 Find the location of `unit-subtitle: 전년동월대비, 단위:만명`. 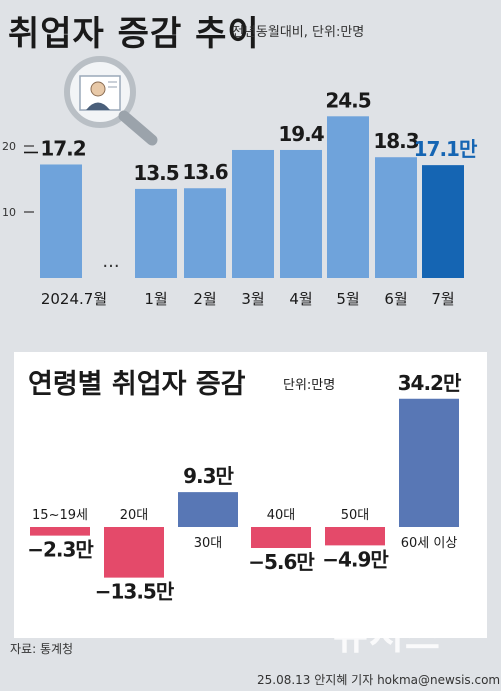

unit-subtitle: 전년동월대비, 단위:만명 is located at coordinates (298, 32).